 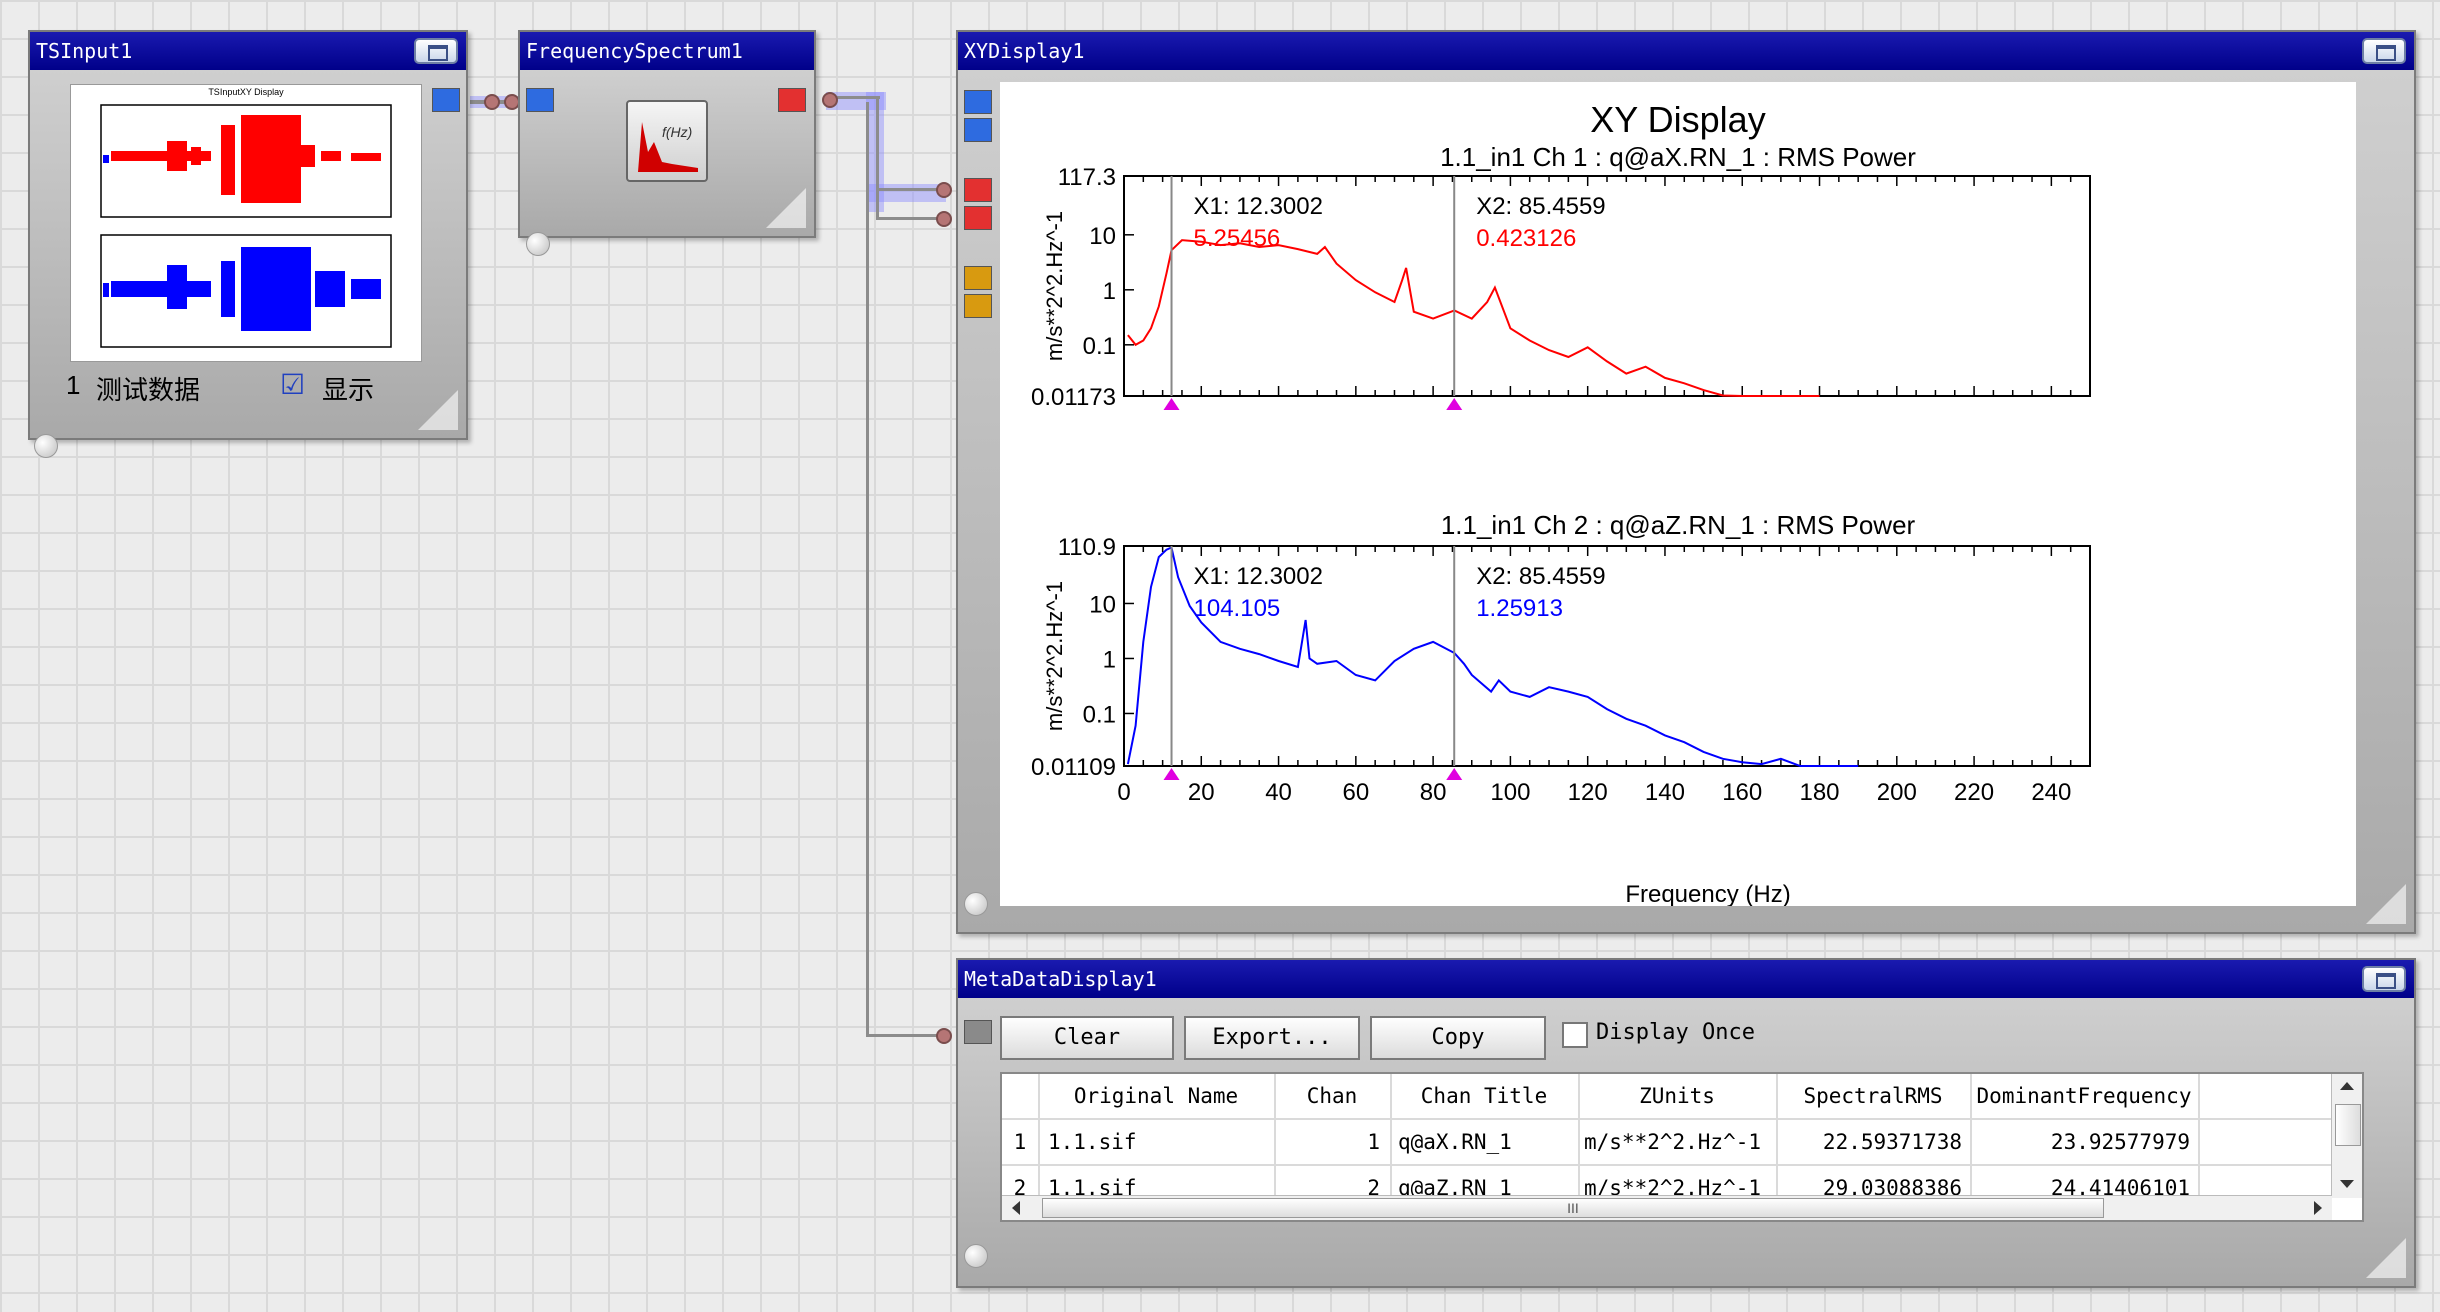 I want to click on vertical-scrollbar, so click(x=2346, y=1136).